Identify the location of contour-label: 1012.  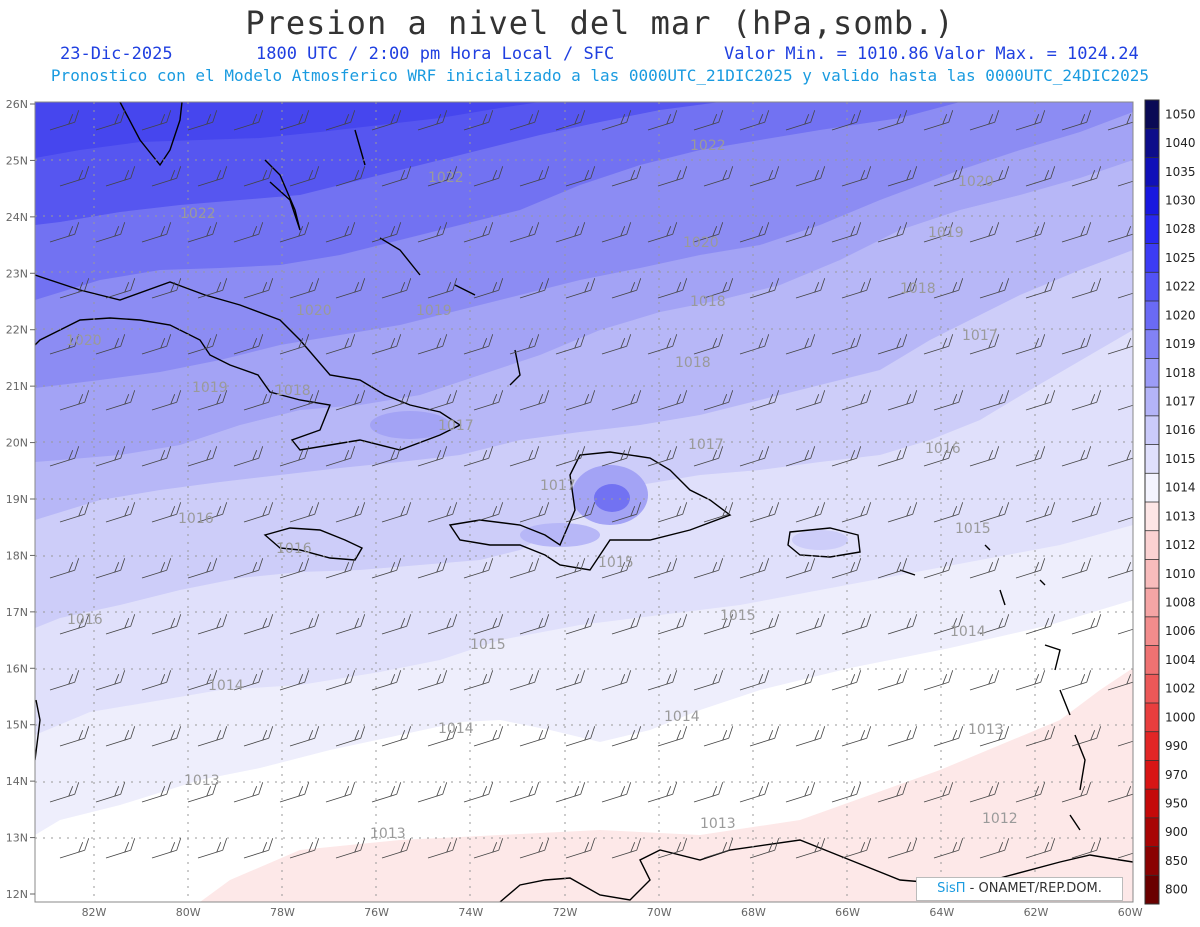
(1000, 819).